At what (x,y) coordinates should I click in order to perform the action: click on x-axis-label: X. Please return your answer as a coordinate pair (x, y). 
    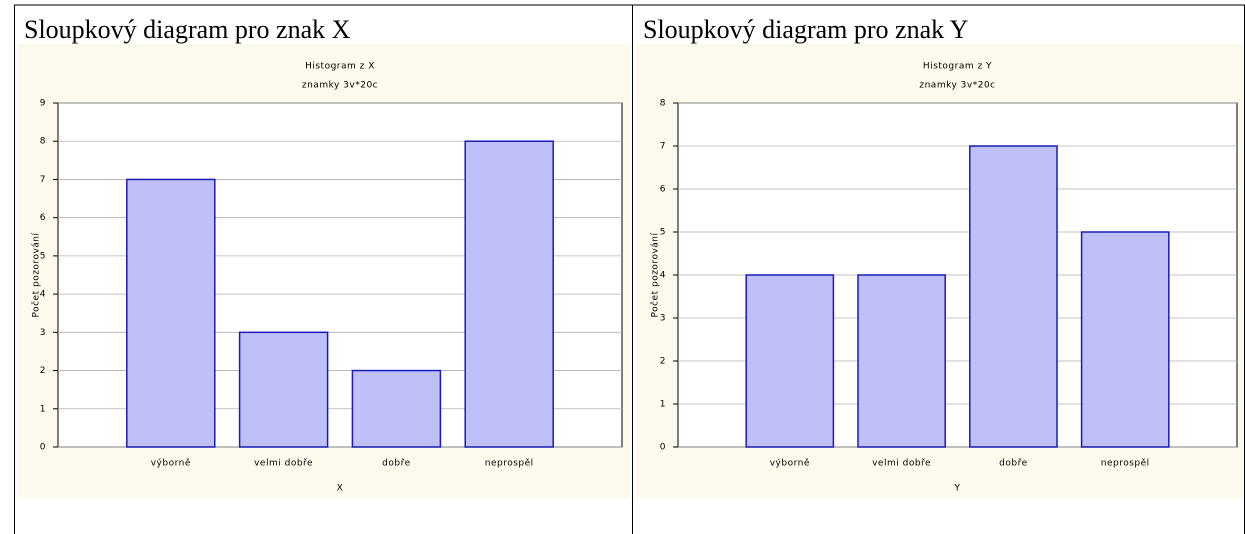
    Looking at the image, I should click on (340, 489).